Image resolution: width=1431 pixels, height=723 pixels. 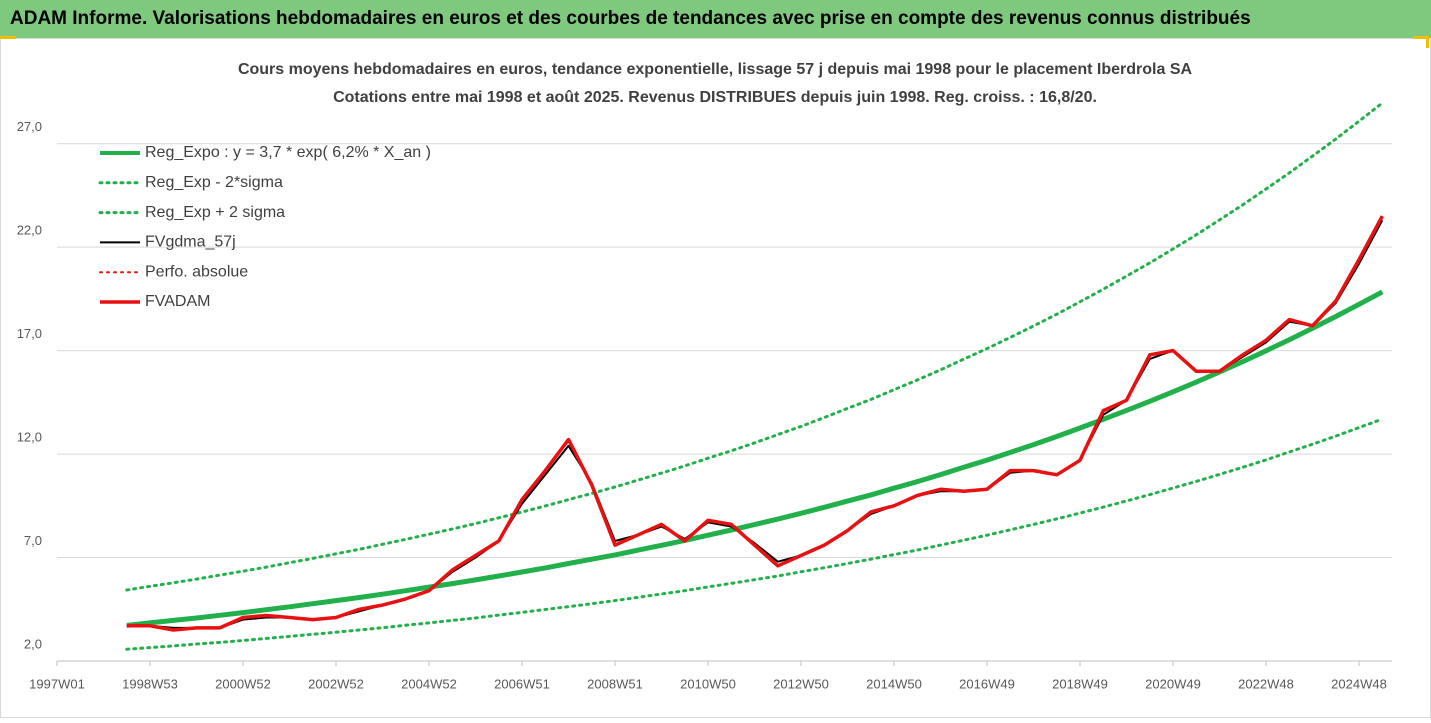 What do you see at coordinates (987, 683) in the screenshot?
I see `x-tick-label: 2016W49` at bounding box center [987, 683].